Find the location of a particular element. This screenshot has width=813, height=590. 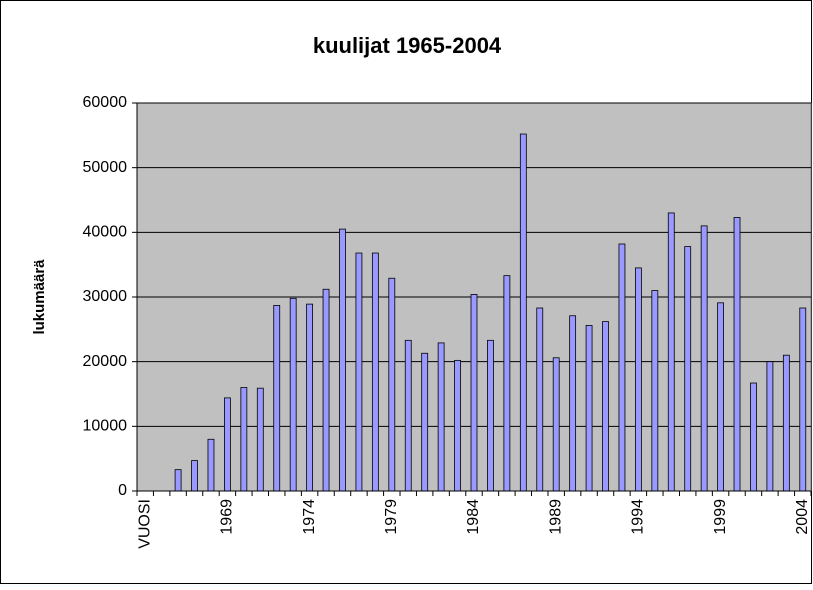

y-tick-label: 40000 is located at coordinates (105, 232).